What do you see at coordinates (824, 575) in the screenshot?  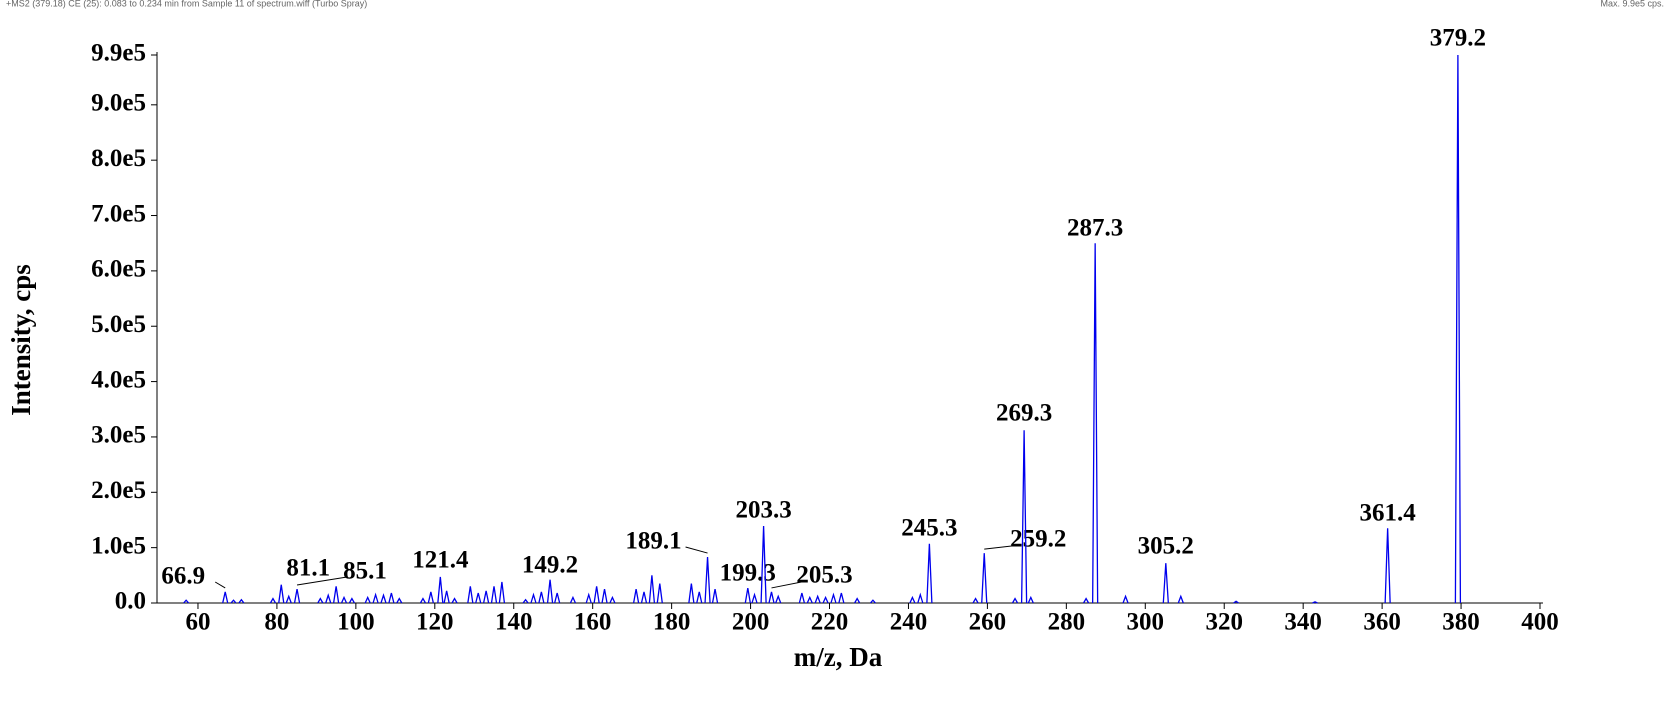 I see `peak-label: 205.3` at bounding box center [824, 575].